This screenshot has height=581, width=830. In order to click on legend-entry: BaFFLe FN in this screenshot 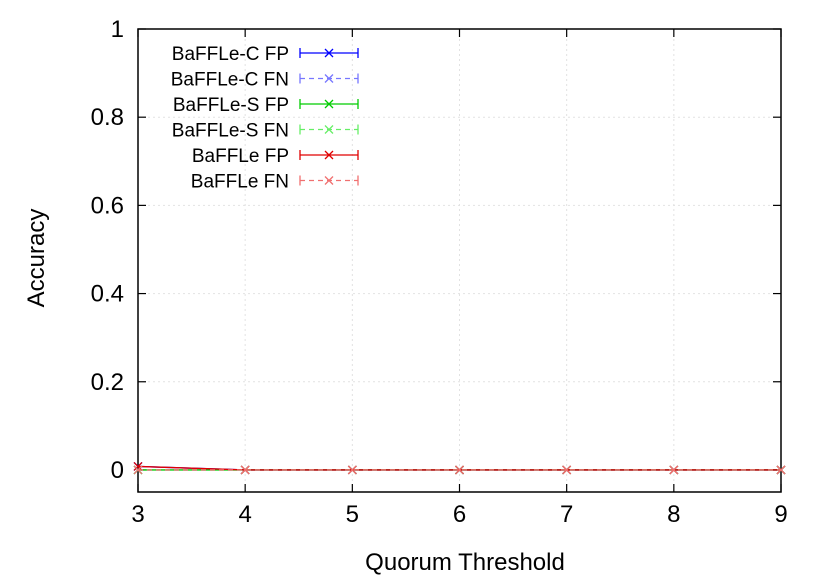, I will do `click(275, 182)`.